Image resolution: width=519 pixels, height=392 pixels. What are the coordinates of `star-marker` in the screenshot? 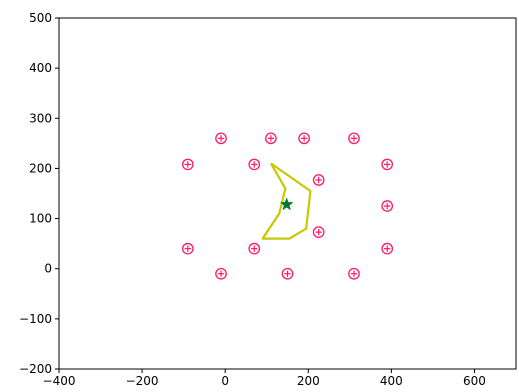 It's located at (286, 204).